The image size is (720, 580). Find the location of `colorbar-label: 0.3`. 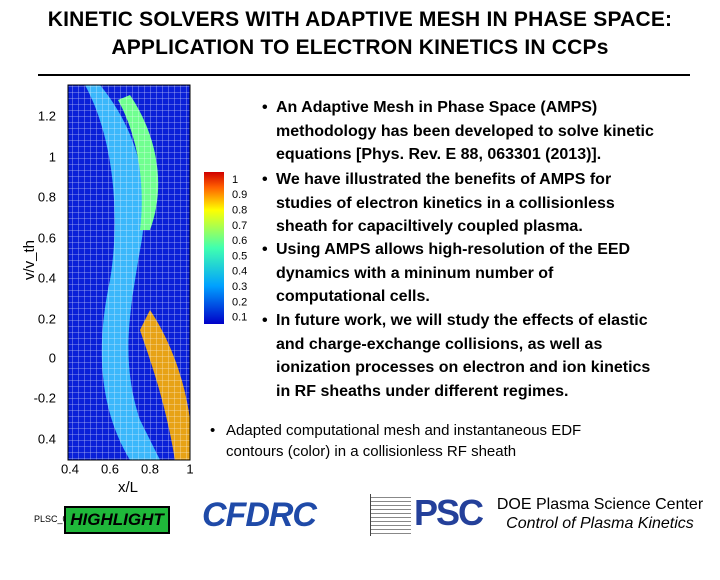

colorbar-label: 0.3 is located at coordinates (239, 287).